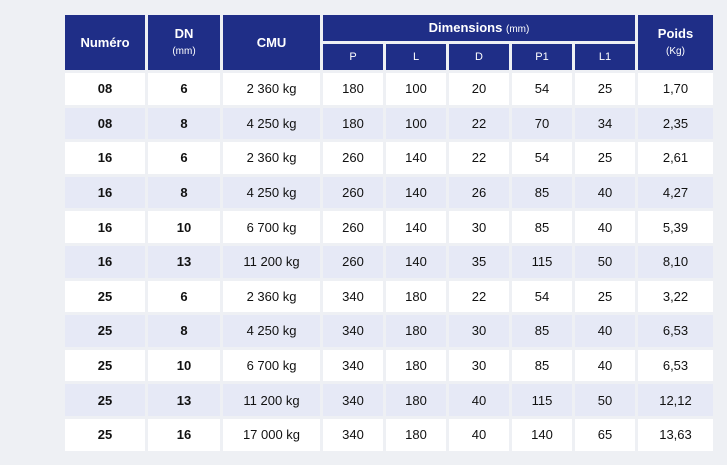 Image resolution: width=727 pixels, height=465 pixels. Describe the element at coordinates (542, 434) in the screenshot. I see `cell-p1: 140` at that location.